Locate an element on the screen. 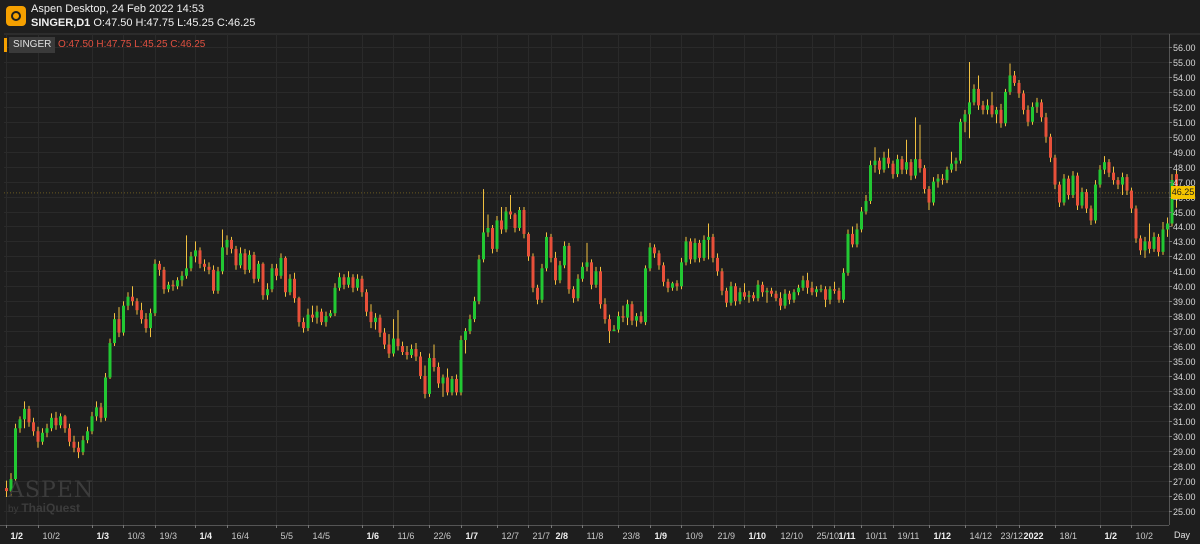 The image size is (1200, 544). y-tick-label: 31.00 is located at coordinates (1184, 422).